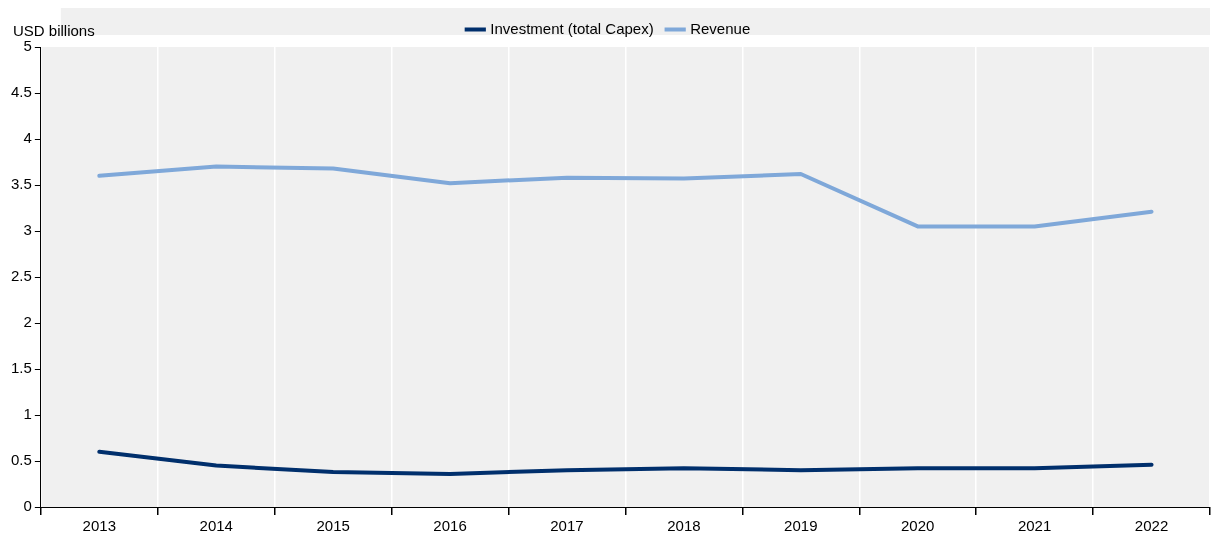 This screenshot has height=547, width=1228. Describe the element at coordinates (567, 526) in the screenshot. I see `x-tick-label: 2017` at that location.